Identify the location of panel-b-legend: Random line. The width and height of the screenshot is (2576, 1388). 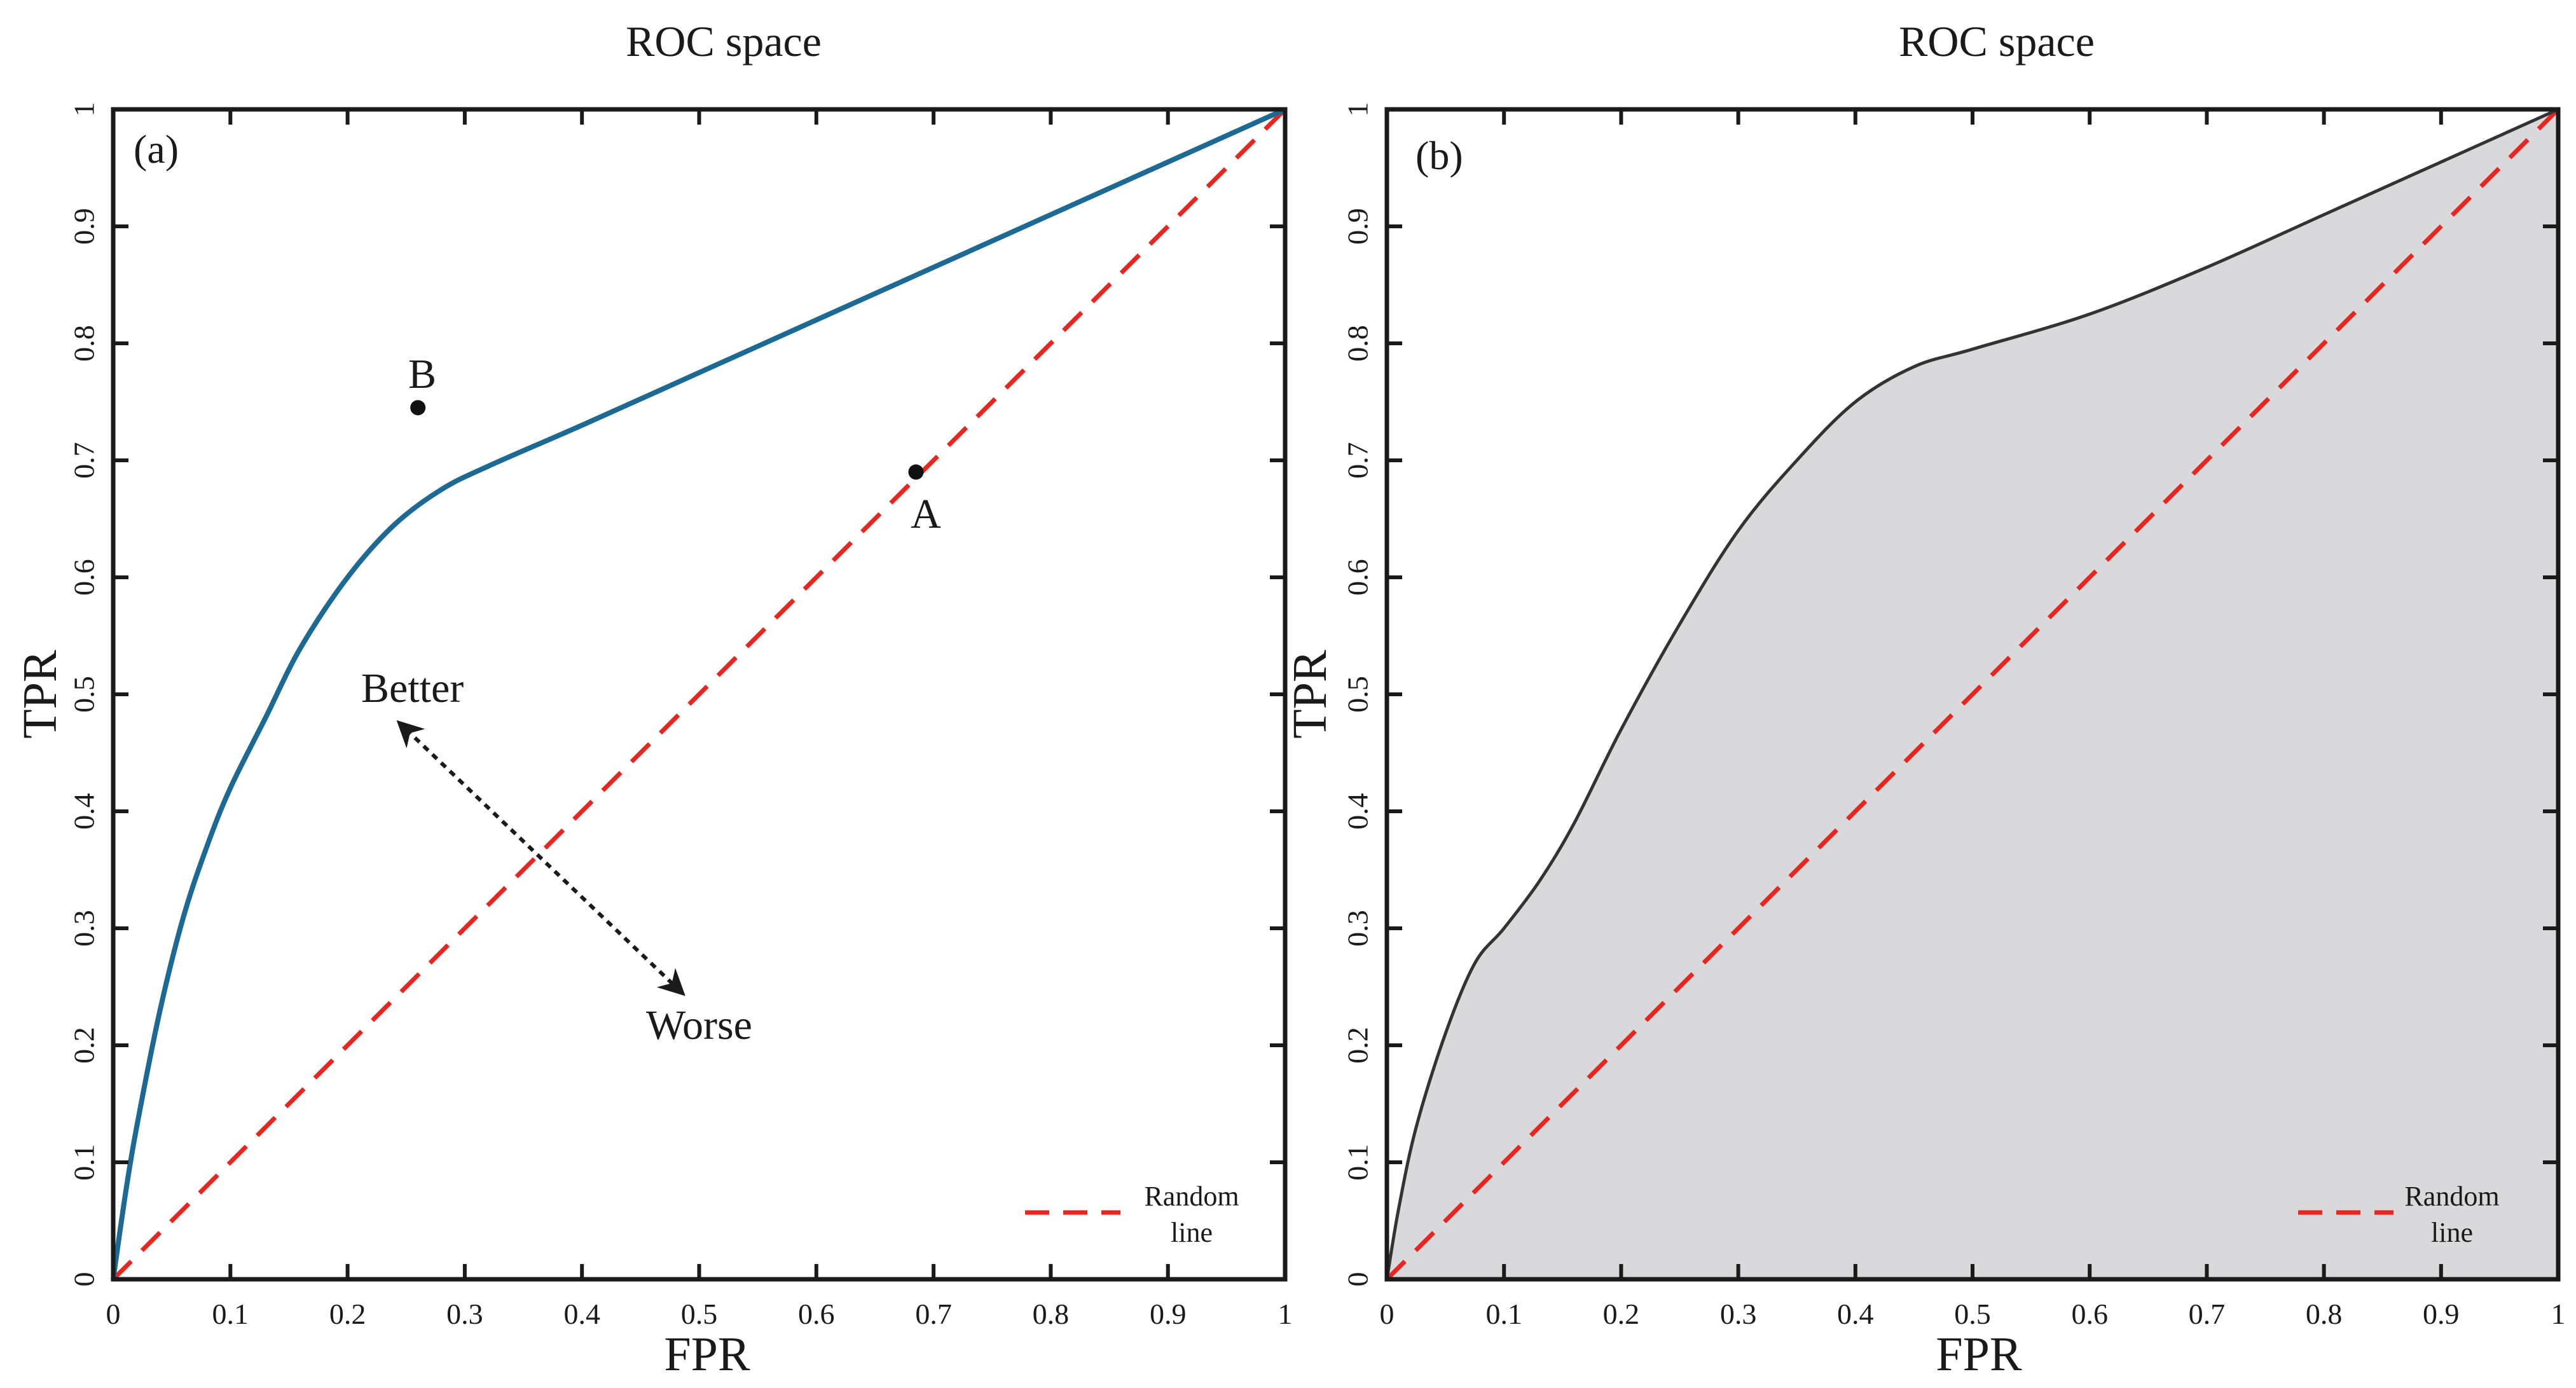
(2399, 1215).